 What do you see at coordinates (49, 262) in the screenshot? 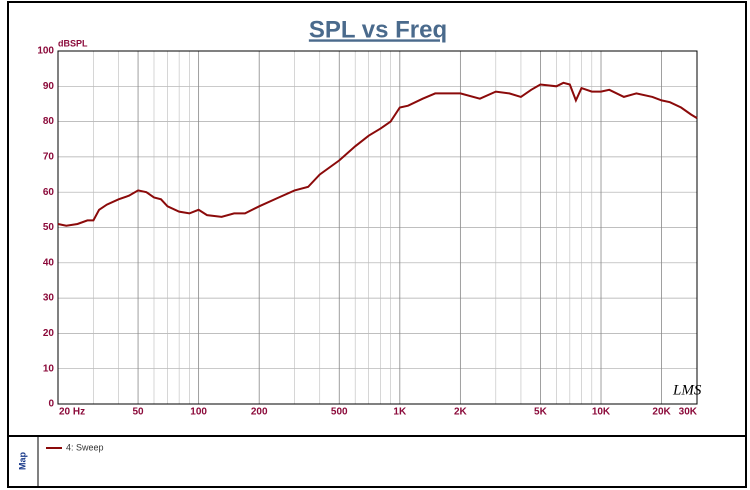
I see `y-tick-label: 40` at bounding box center [49, 262].